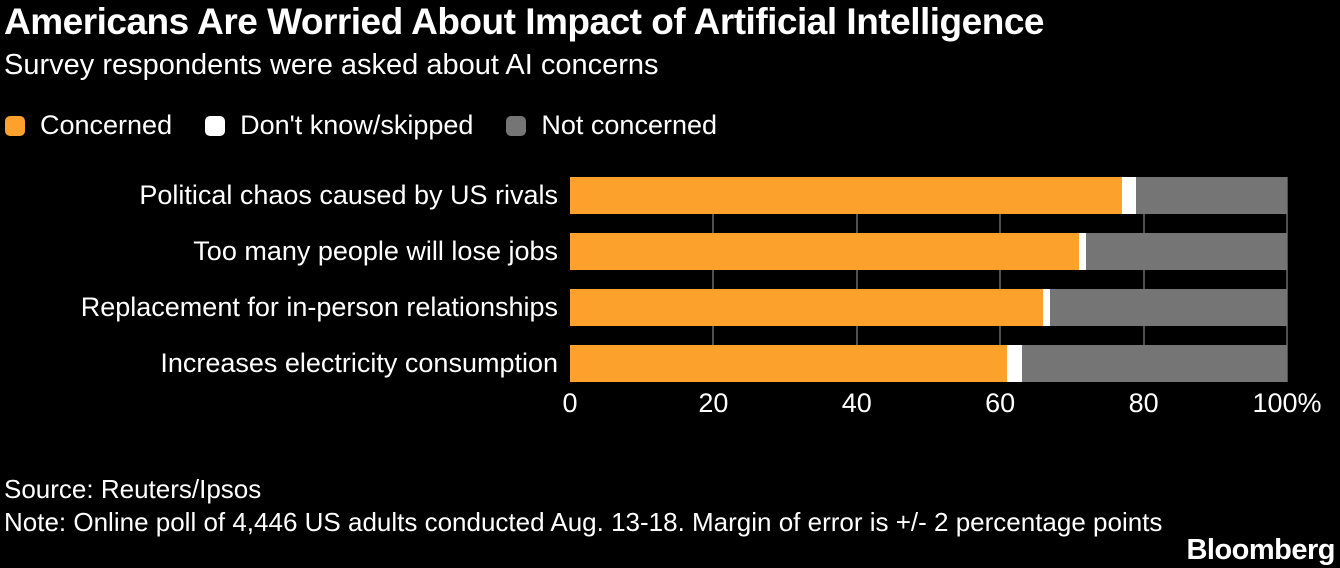  What do you see at coordinates (1143, 403) in the screenshot?
I see `x-tick-label: 80` at bounding box center [1143, 403].